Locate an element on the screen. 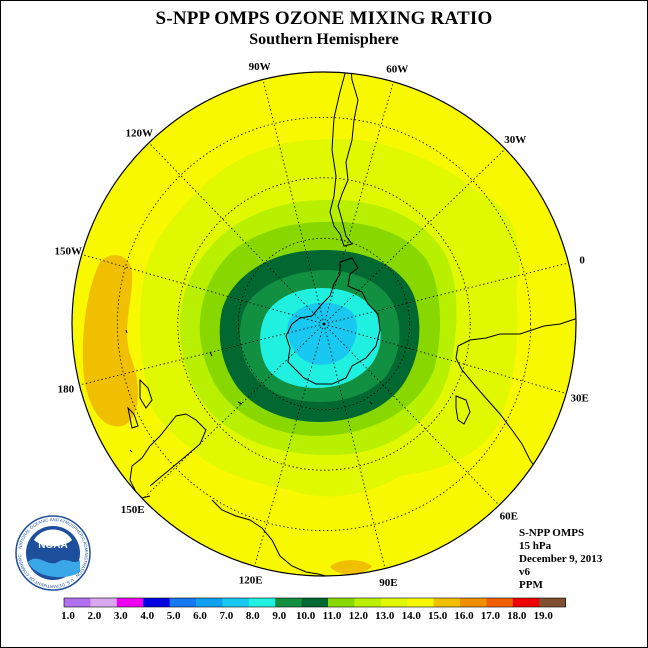 The image size is (648, 648). info-instrument: S-NPP OMPS is located at coordinates (552, 533).